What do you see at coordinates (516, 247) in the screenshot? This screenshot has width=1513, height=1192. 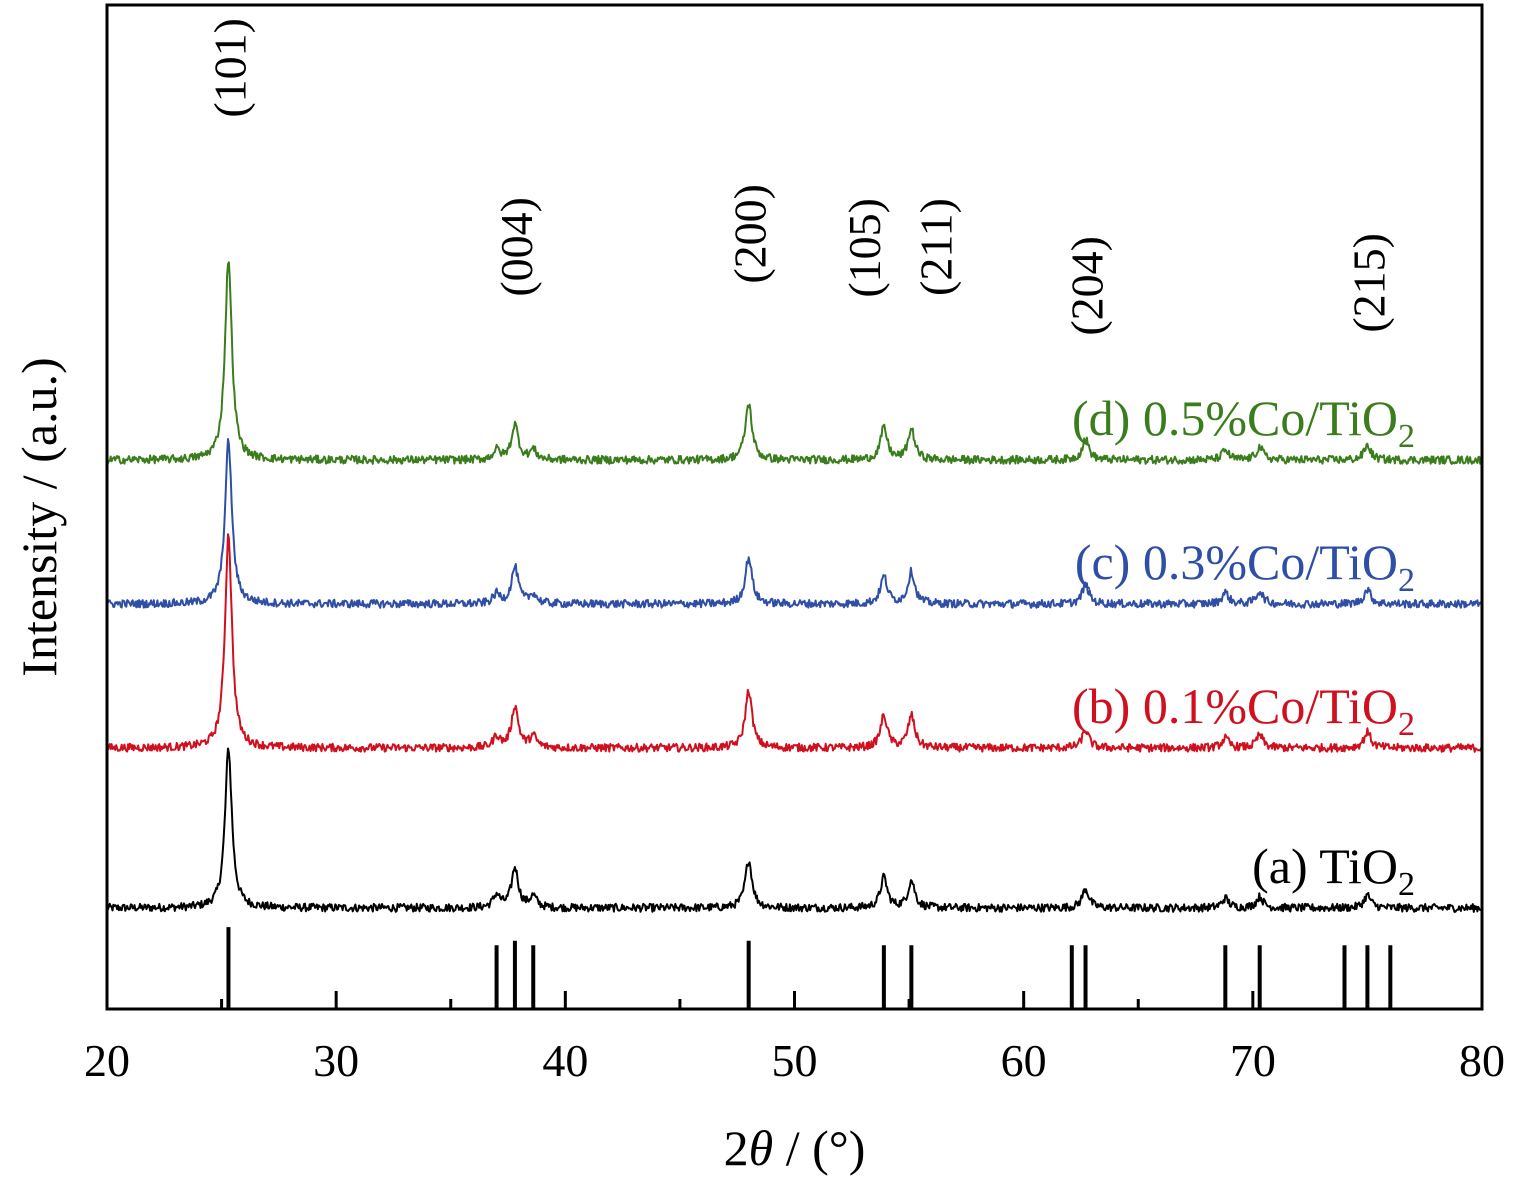 I see `plane-label: (004)` at bounding box center [516, 247].